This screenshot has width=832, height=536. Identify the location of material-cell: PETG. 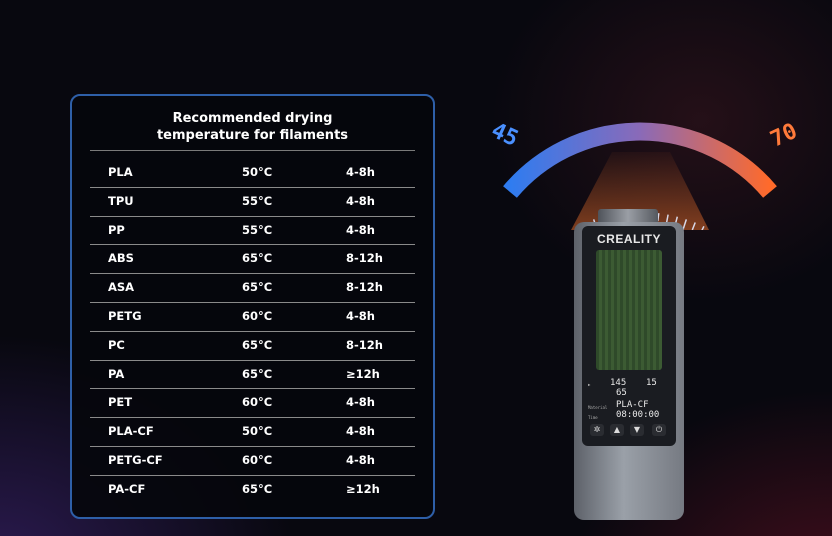
(125, 315).